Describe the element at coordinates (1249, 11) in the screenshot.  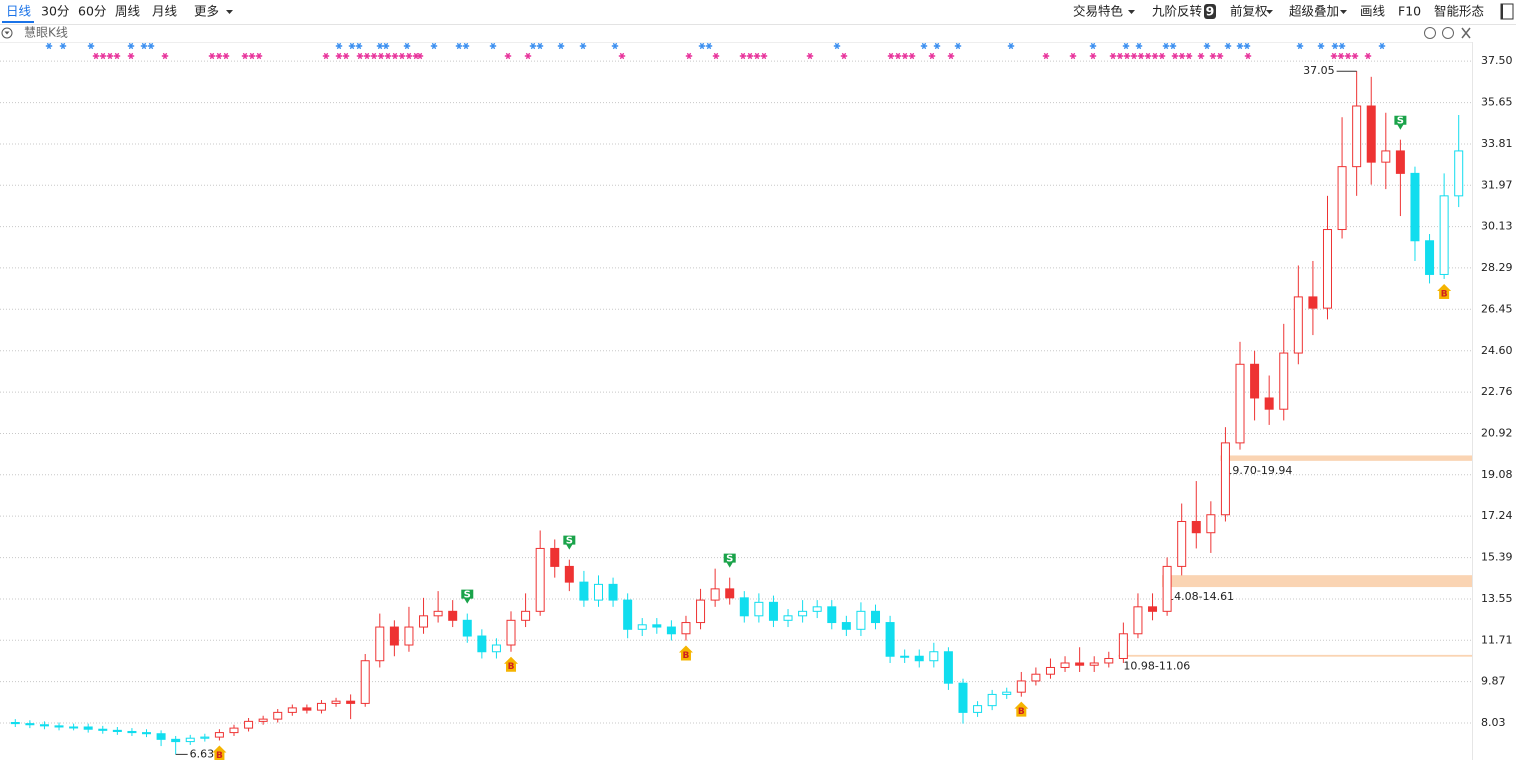
I see `toolbar-item: 前复权` at that location.